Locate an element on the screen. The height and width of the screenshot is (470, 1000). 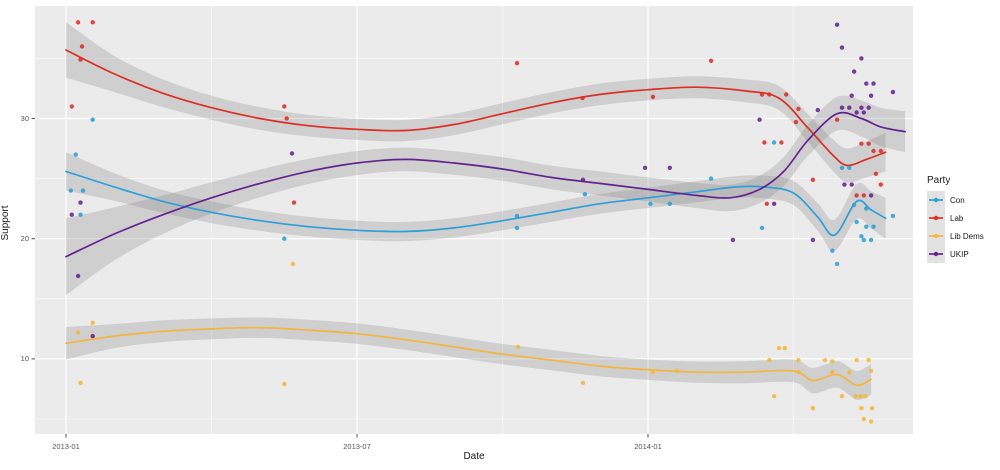
legend-label-libdems: Lib Dems is located at coordinates (967, 236).